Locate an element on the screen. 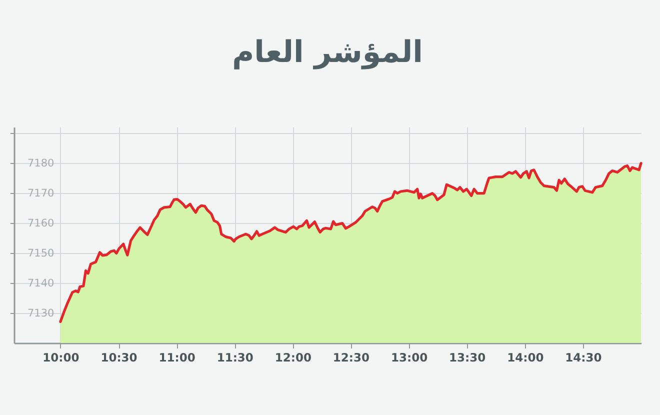  x-tick-label: 11:00 is located at coordinates (177, 357).